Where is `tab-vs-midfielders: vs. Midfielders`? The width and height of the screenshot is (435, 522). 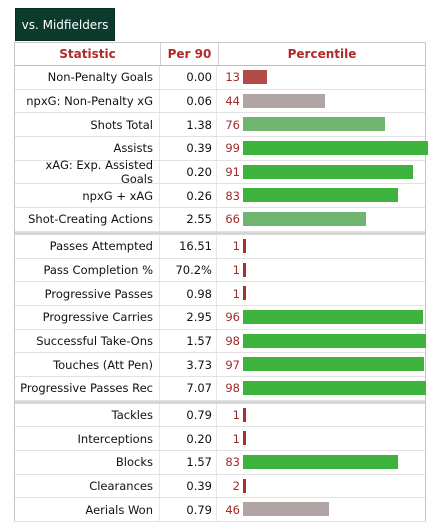 tab-vs-midfielders: vs. Midfielders is located at coordinates (65, 24).